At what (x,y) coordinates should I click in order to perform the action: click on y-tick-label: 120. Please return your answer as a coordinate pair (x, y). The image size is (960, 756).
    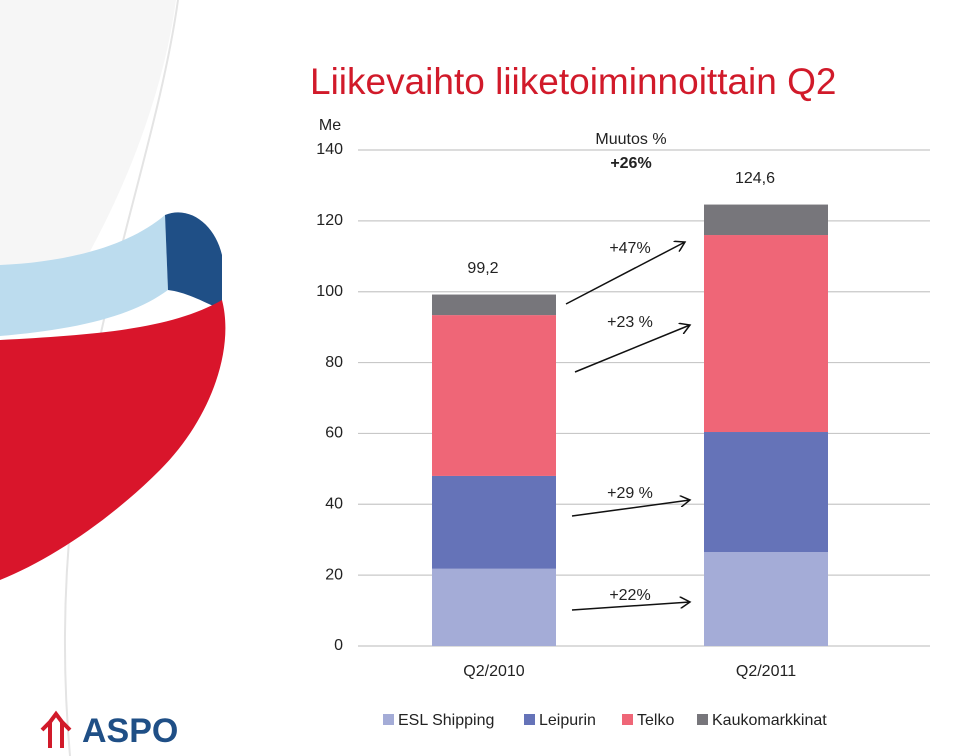
    Looking at the image, I should click on (329, 220).